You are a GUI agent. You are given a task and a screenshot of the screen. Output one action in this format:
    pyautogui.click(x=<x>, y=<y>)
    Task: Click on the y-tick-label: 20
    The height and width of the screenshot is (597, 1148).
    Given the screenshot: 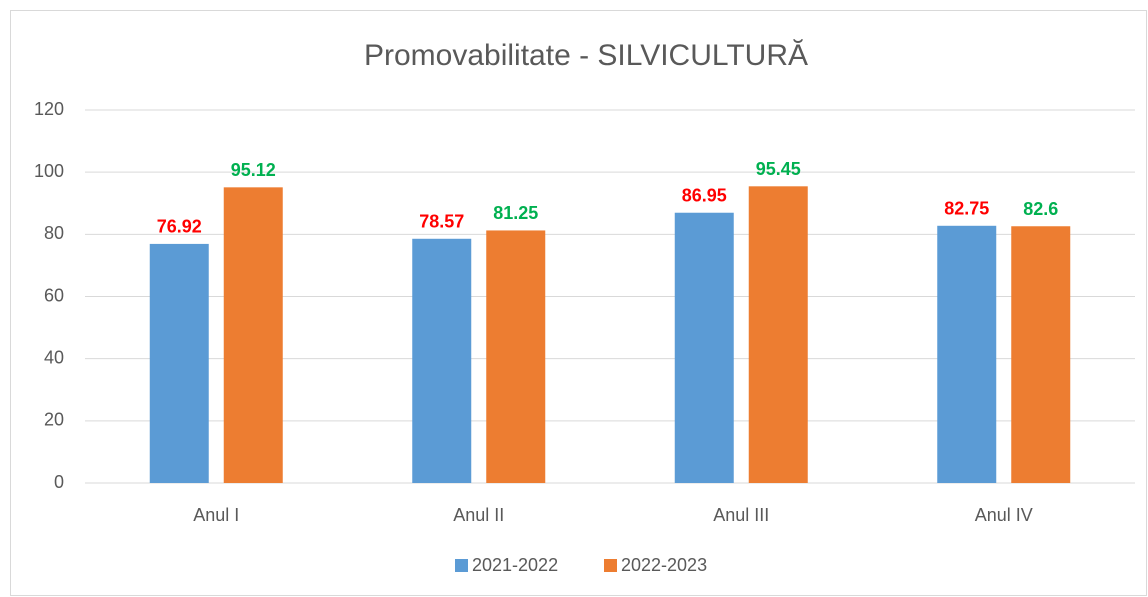 What is the action you would take?
    pyautogui.click(x=54, y=420)
    